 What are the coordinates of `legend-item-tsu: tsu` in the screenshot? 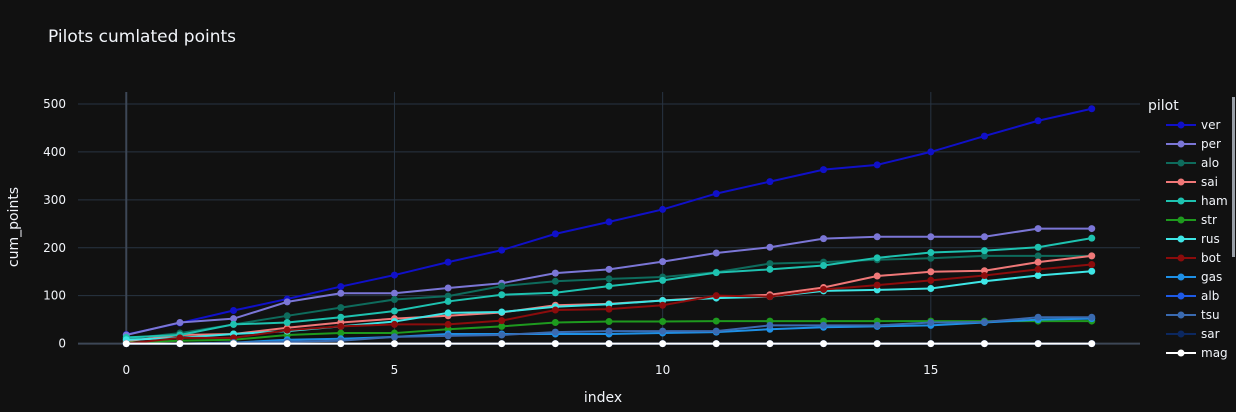 It's located at (1193, 315).